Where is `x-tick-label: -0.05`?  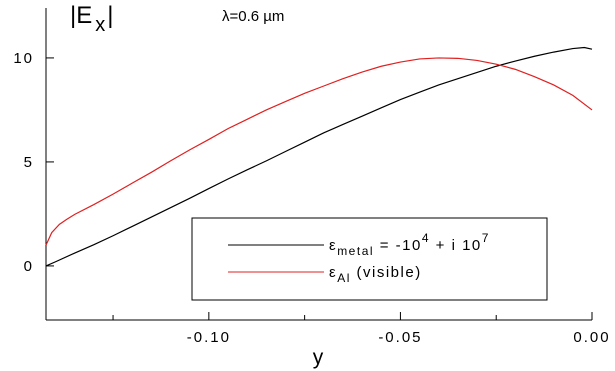 x-tick-label: -0.05 is located at coordinates (400, 337).